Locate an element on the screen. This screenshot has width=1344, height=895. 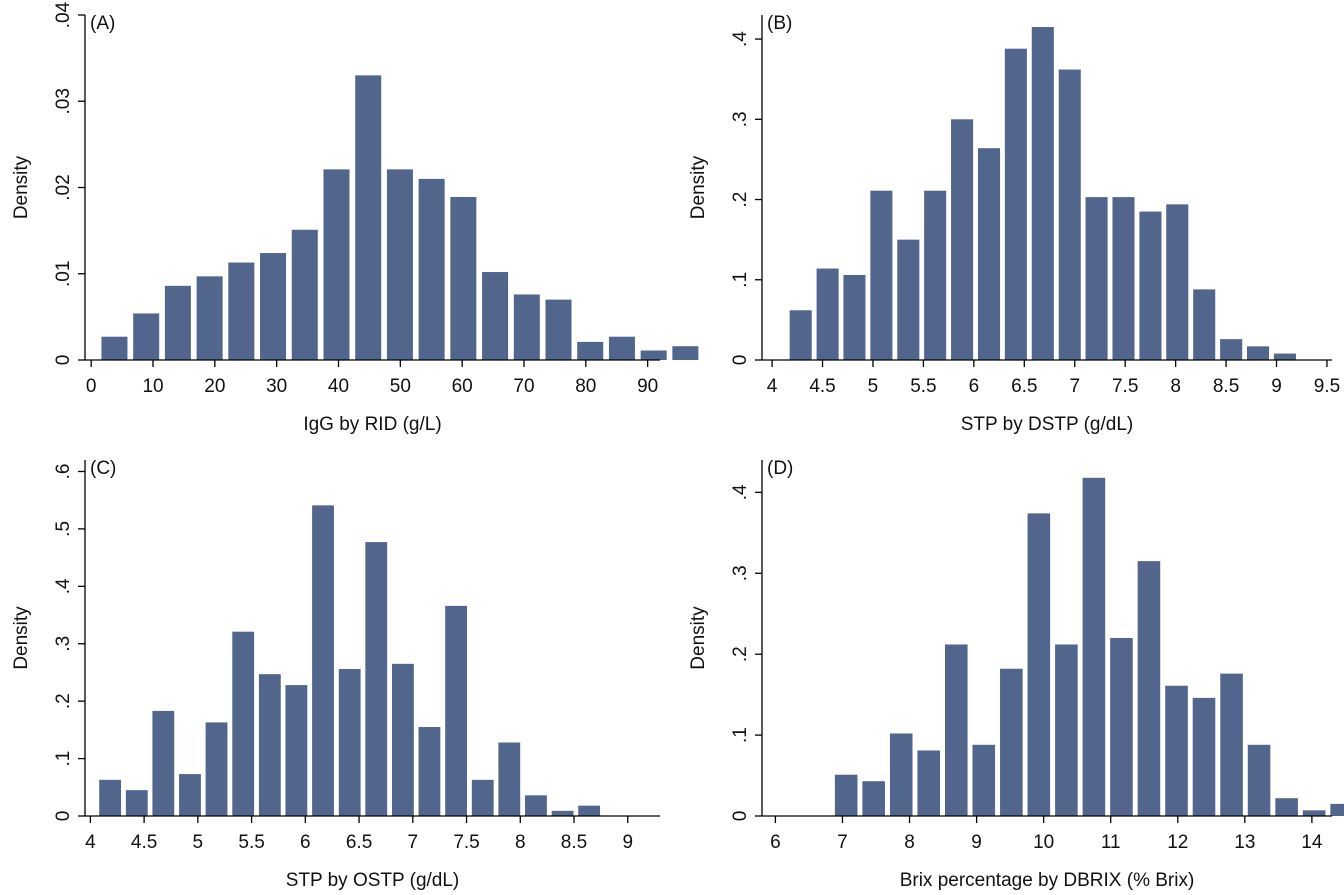
x-tick-label: 13 is located at coordinates (1244, 842).